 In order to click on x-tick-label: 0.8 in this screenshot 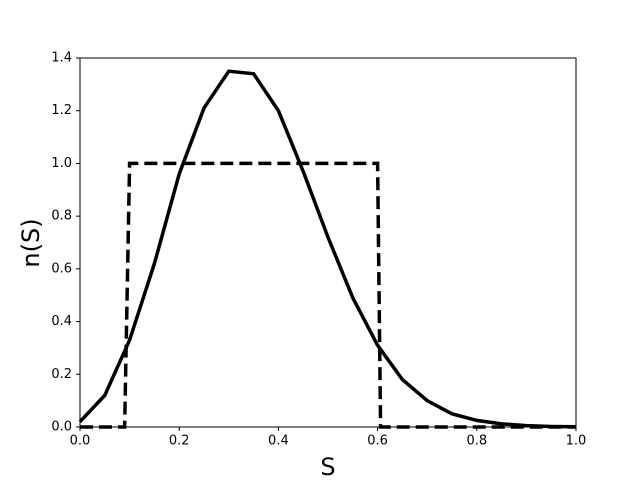, I will do `click(476, 441)`.